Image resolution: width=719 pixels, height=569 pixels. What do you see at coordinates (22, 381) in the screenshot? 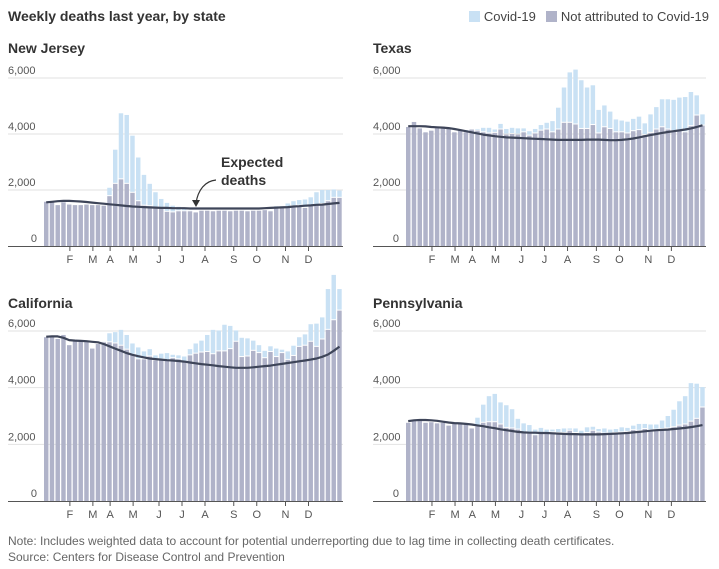
I see `california-ytick-label: 4,000` at bounding box center [22, 381].